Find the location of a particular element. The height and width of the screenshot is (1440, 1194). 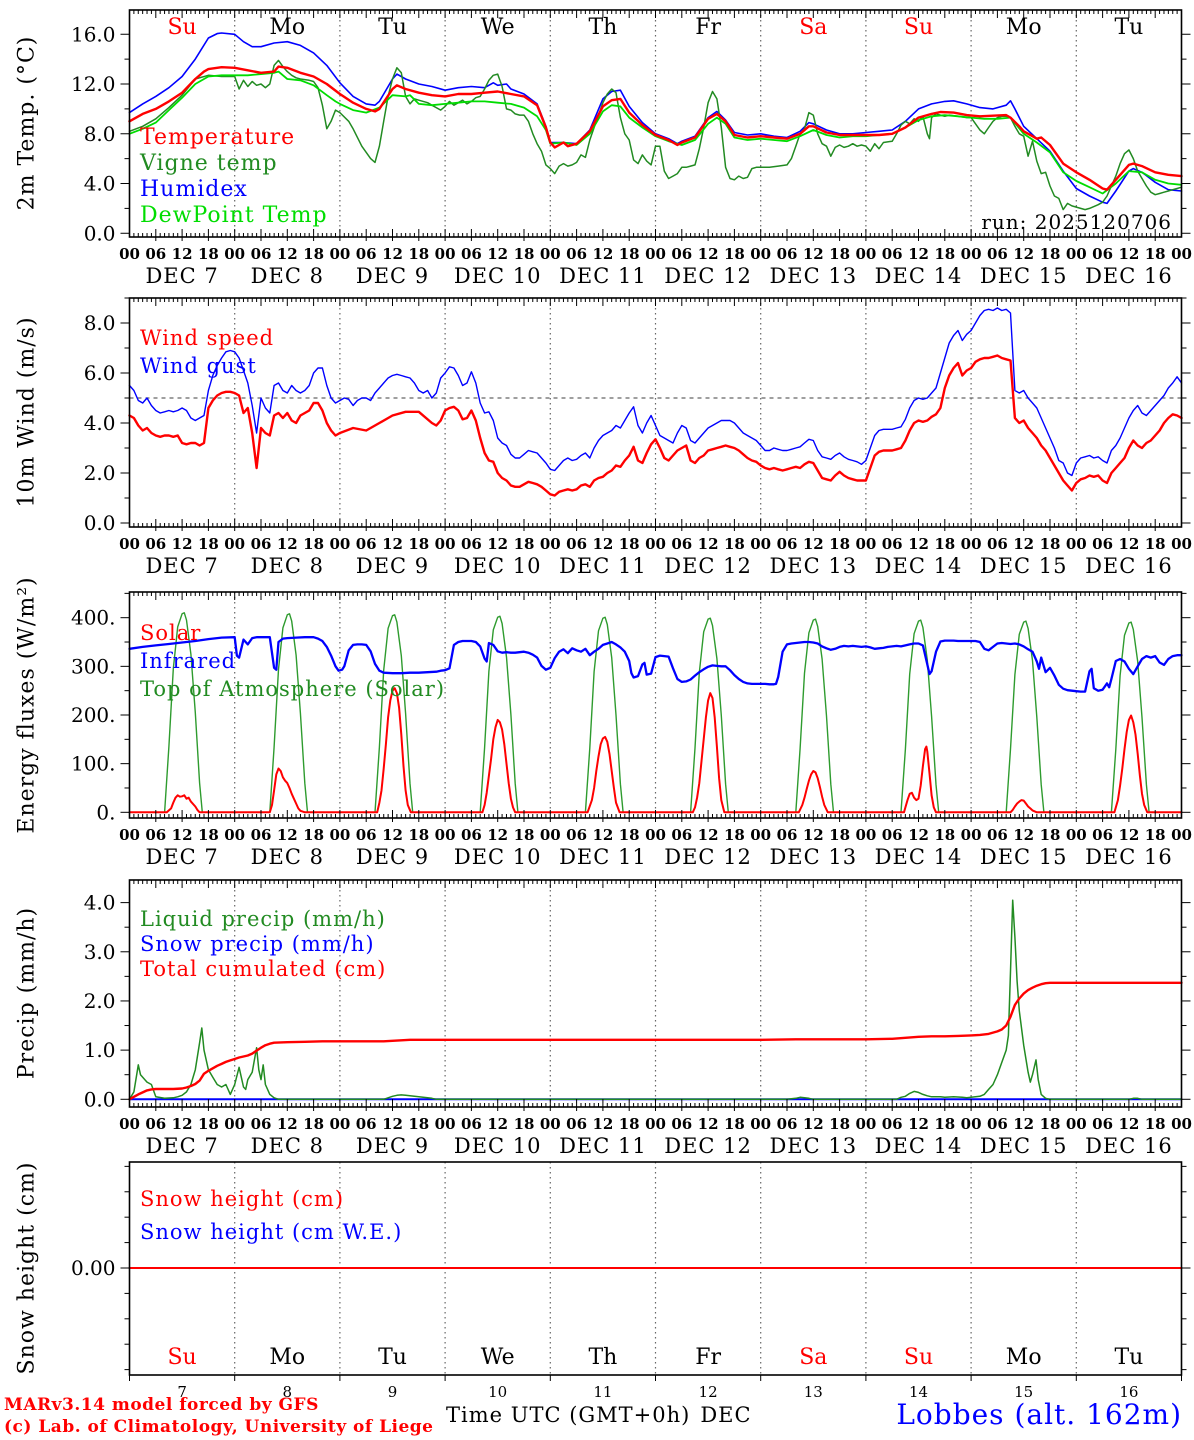

y-tick-label: 8.0 is located at coordinates (100, 323).